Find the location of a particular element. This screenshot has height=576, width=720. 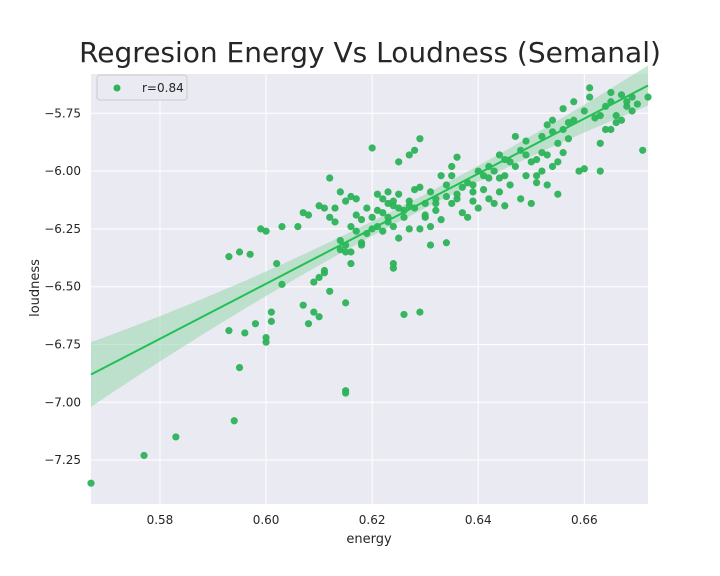

y-tick-label: −6.25 is located at coordinates (62, 229).